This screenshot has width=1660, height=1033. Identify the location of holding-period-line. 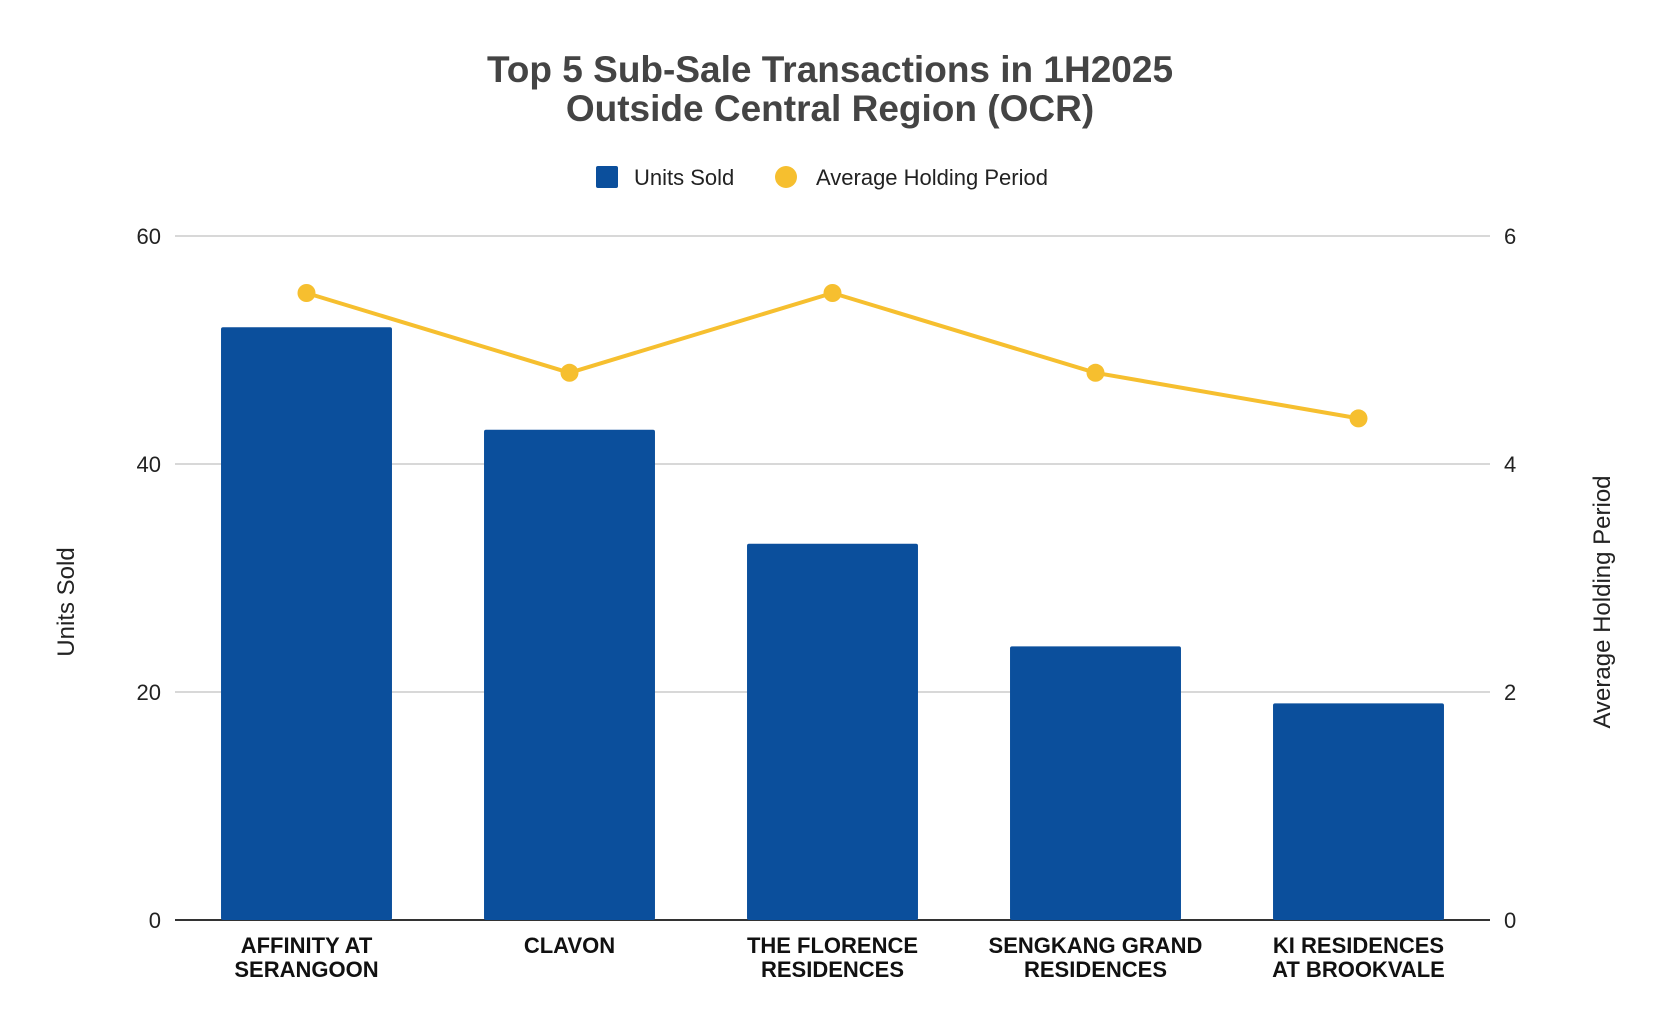
(832, 356).